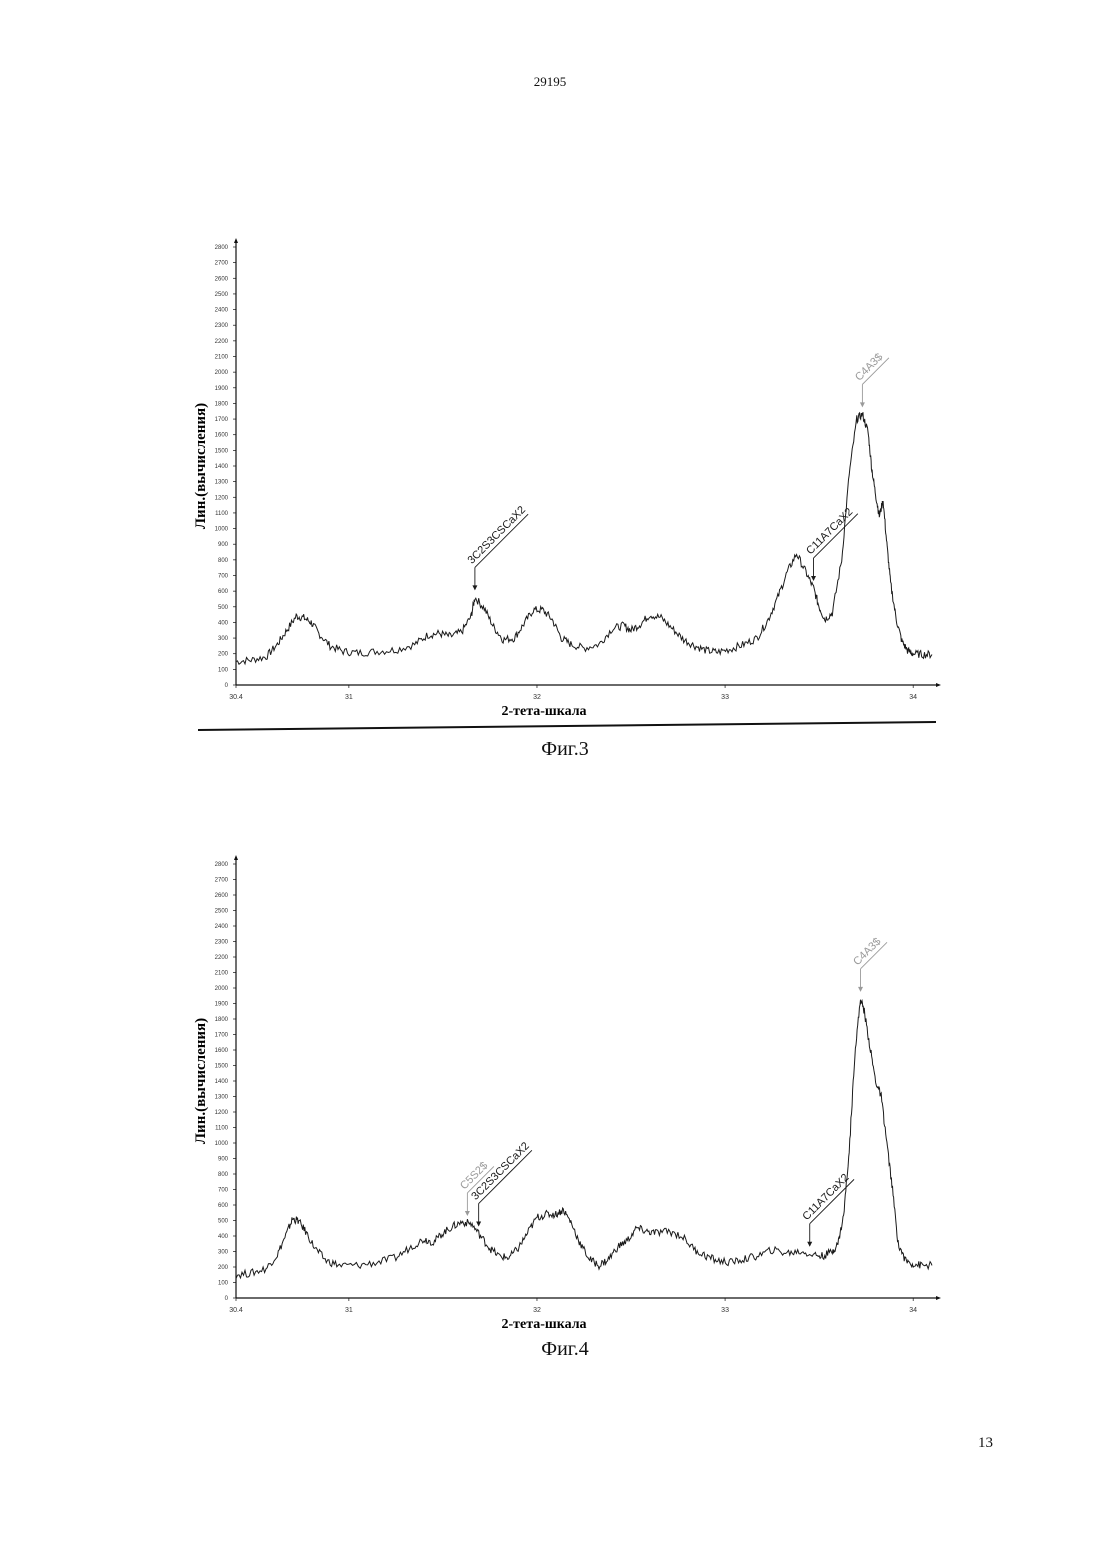 The height and width of the screenshot is (1556, 1100). Describe the element at coordinates (222, 865) in the screenshot. I see `y-tick-label: 2800` at that location.